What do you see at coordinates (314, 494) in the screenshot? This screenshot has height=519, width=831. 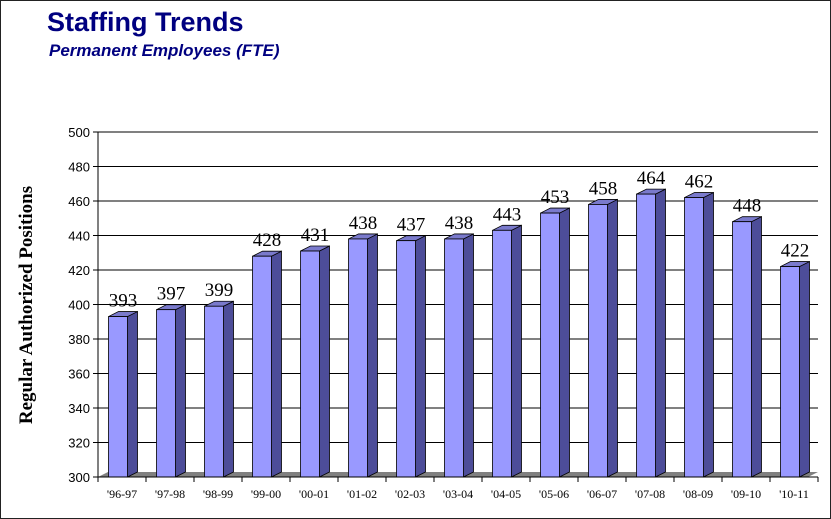 I see `x-tick-label: '00-01` at bounding box center [314, 494].